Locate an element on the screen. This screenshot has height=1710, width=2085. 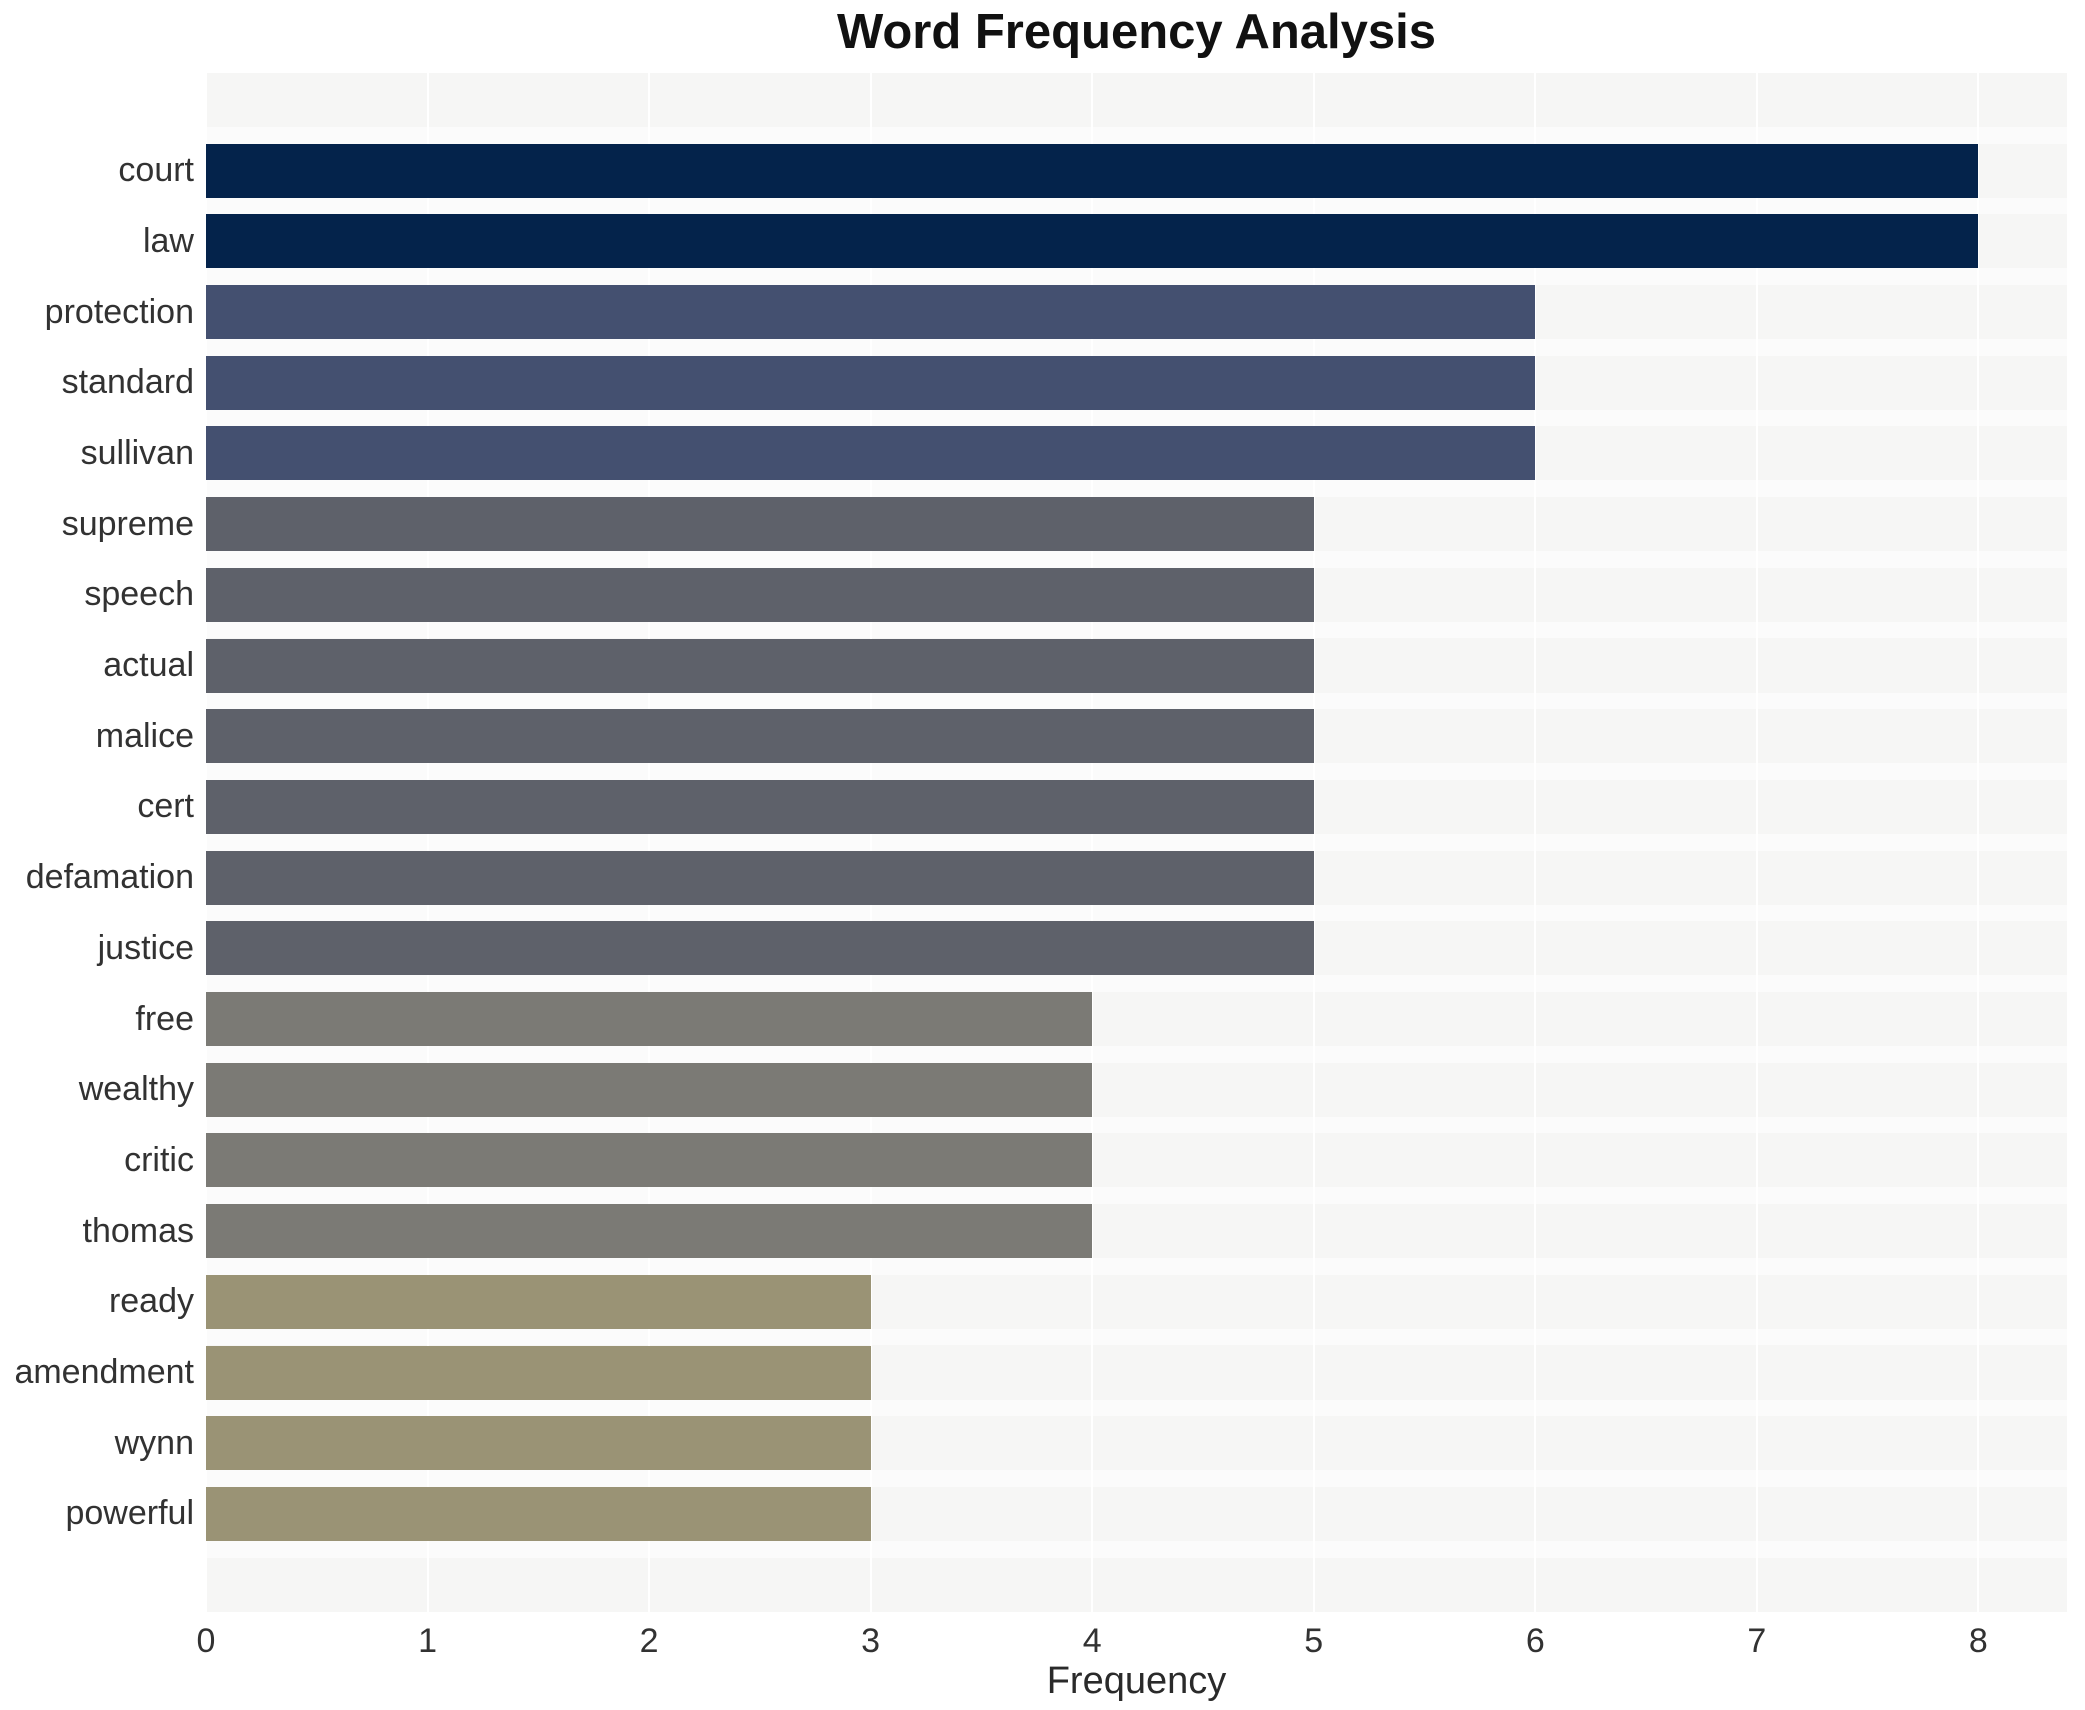
y-tick-label-free: free is located at coordinates (164, 1018).